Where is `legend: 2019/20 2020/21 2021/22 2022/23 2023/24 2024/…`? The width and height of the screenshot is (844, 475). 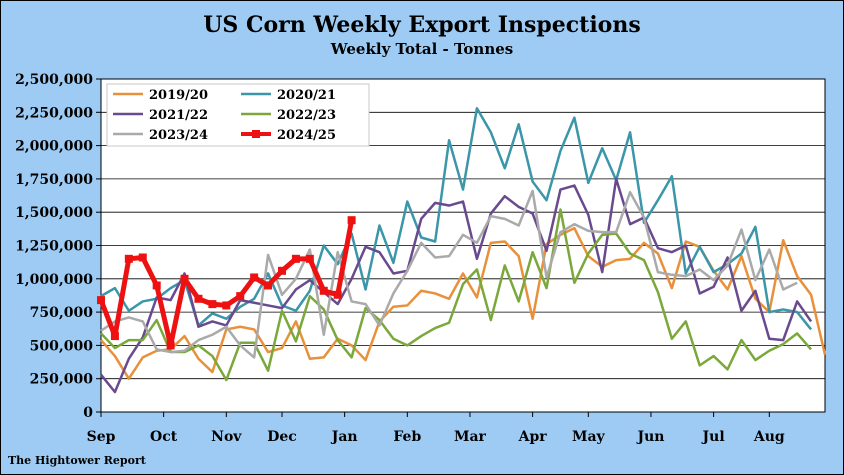 legend: 2019/20 2020/21 2021/22 2022/23 2023/24 2024/… is located at coordinates (238, 115).